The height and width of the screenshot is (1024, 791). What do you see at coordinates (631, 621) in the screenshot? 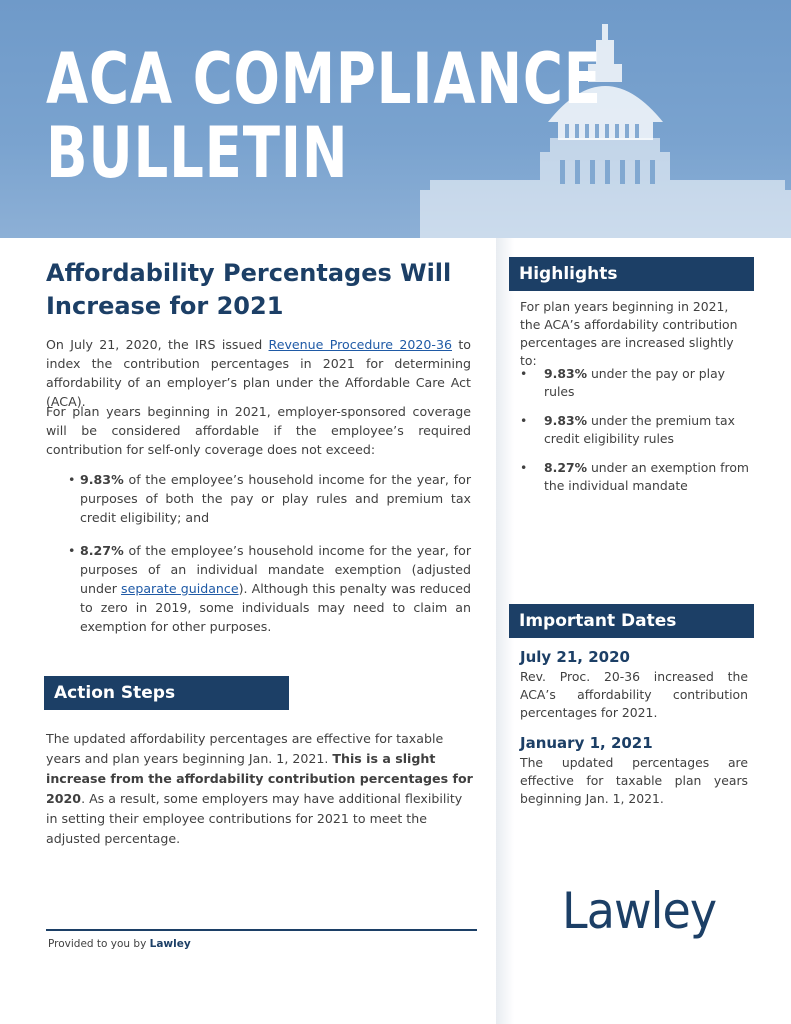
I see `important-dates-heading: Important Dates` at bounding box center [631, 621].